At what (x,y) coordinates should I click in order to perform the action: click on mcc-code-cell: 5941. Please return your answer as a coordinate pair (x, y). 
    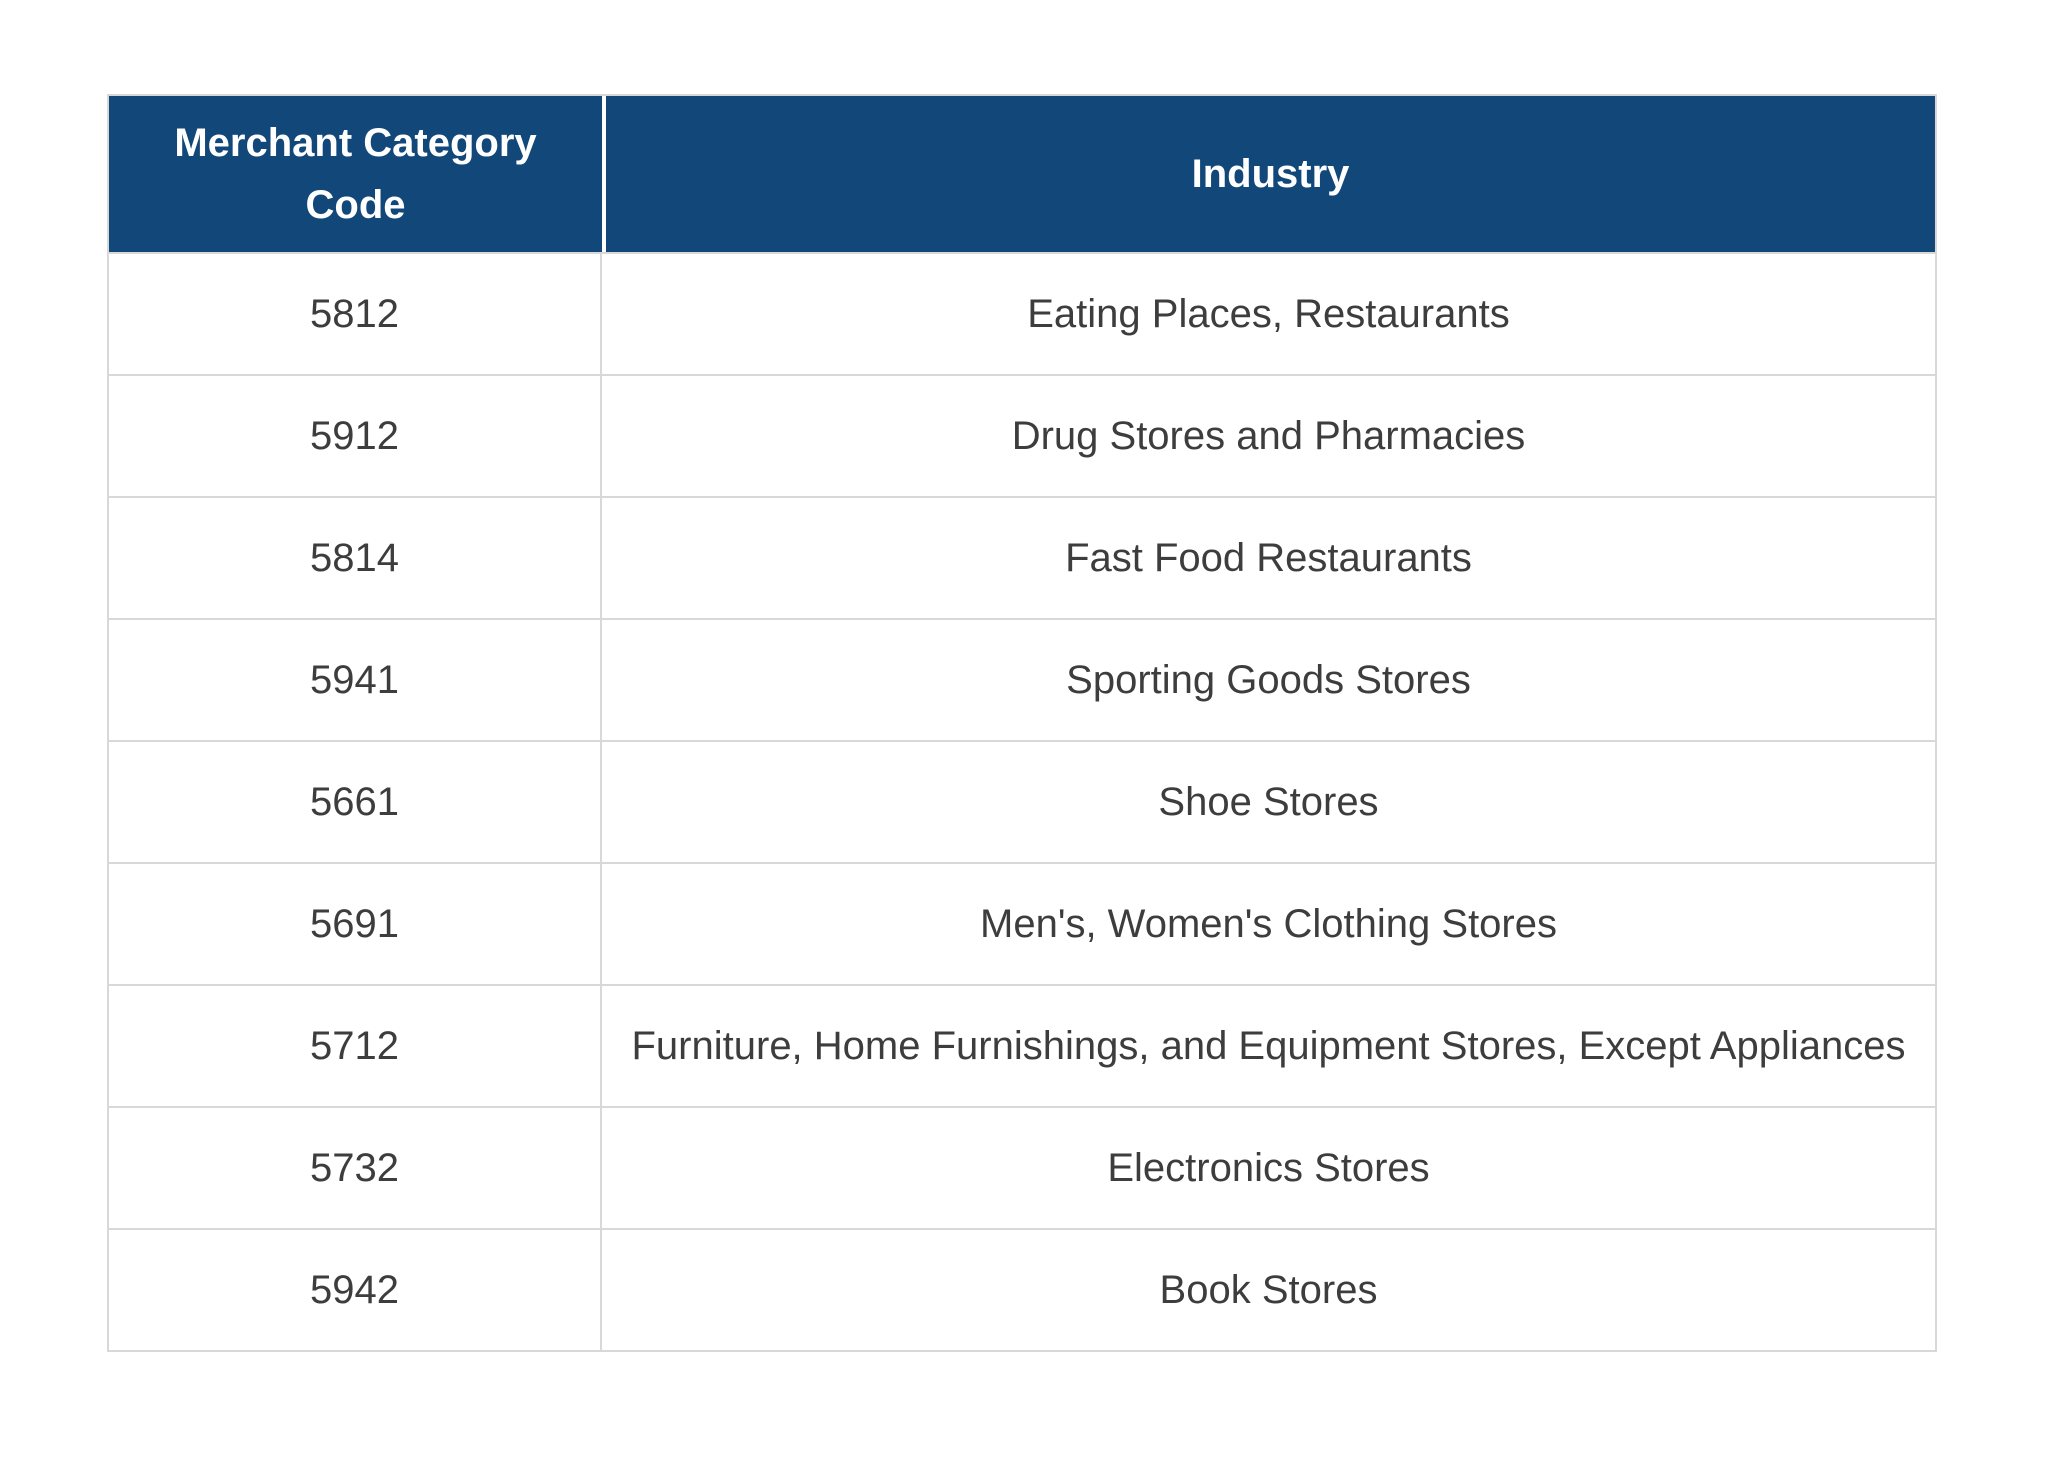
    Looking at the image, I should click on (355, 679).